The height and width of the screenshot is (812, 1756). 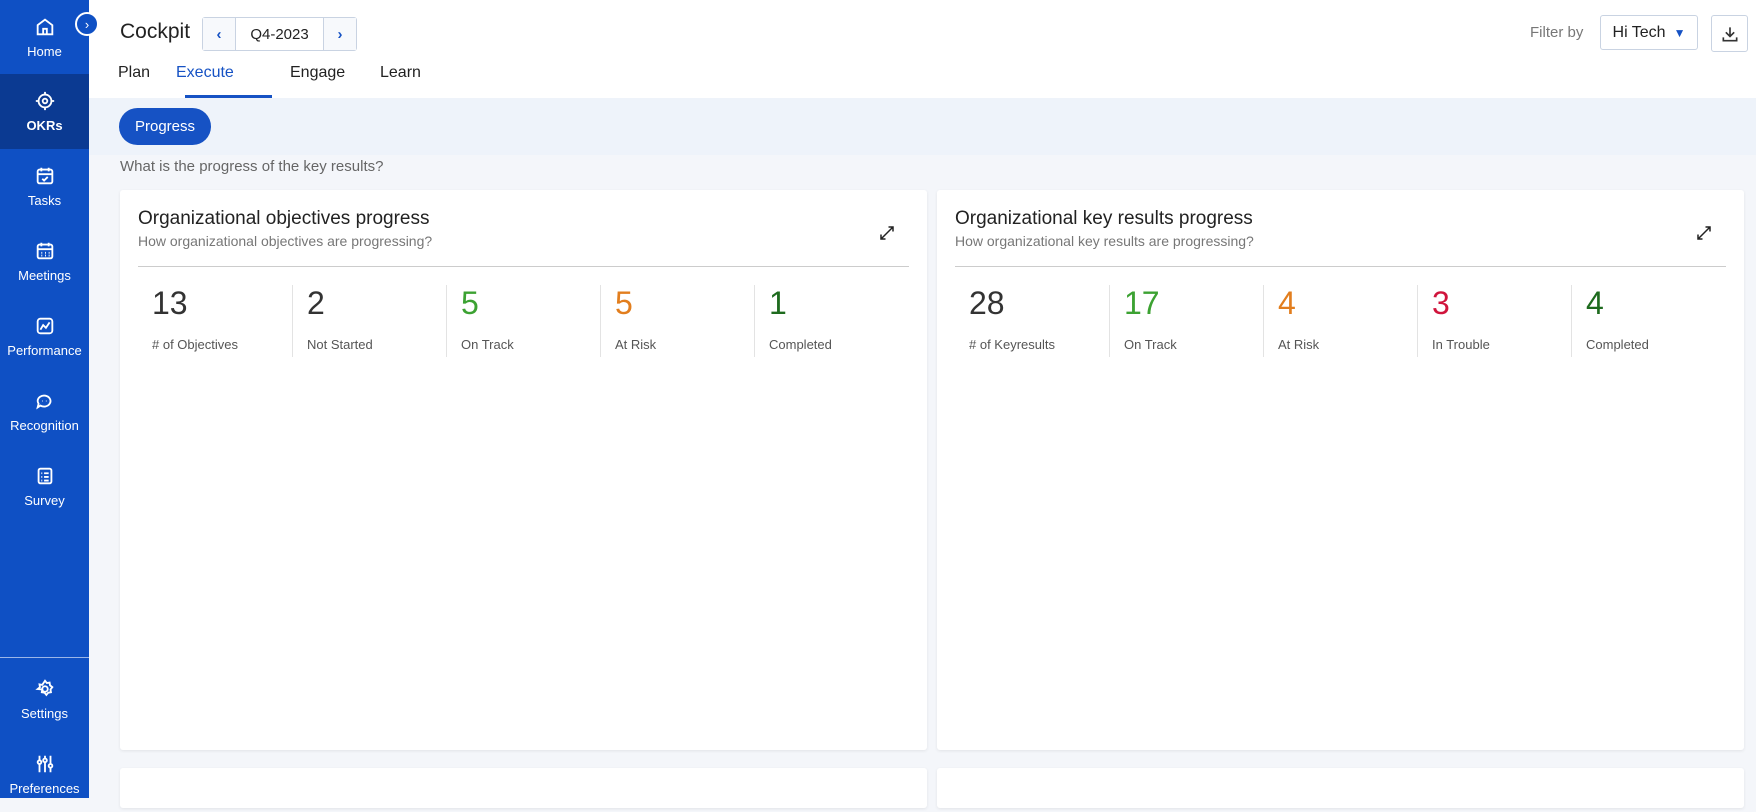 What do you see at coordinates (165, 126) in the screenshot?
I see `subtab-progress: Progress` at bounding box center [165, 126].